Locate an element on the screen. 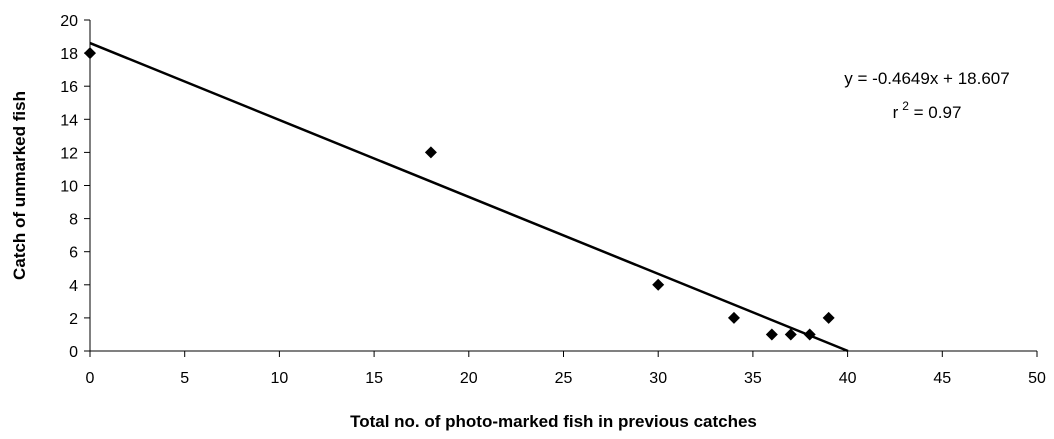 The image size is (1054, 439). x-tick-label: 0 is located at coordinates (90, 378).